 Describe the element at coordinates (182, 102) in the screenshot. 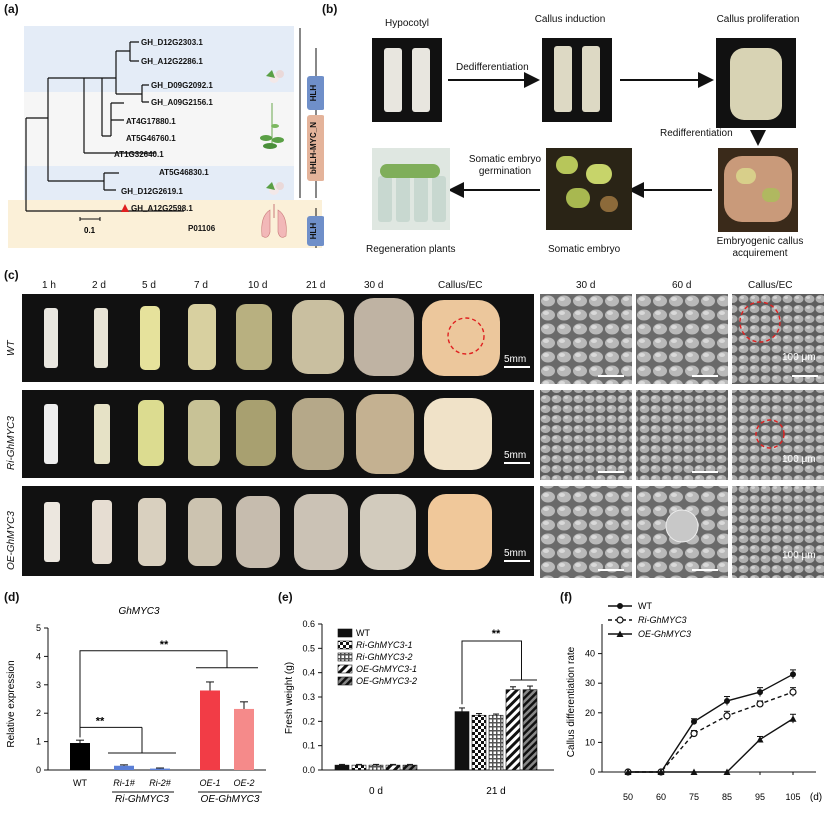

I see `gene-label: GH_A09G2156.1` at that location.